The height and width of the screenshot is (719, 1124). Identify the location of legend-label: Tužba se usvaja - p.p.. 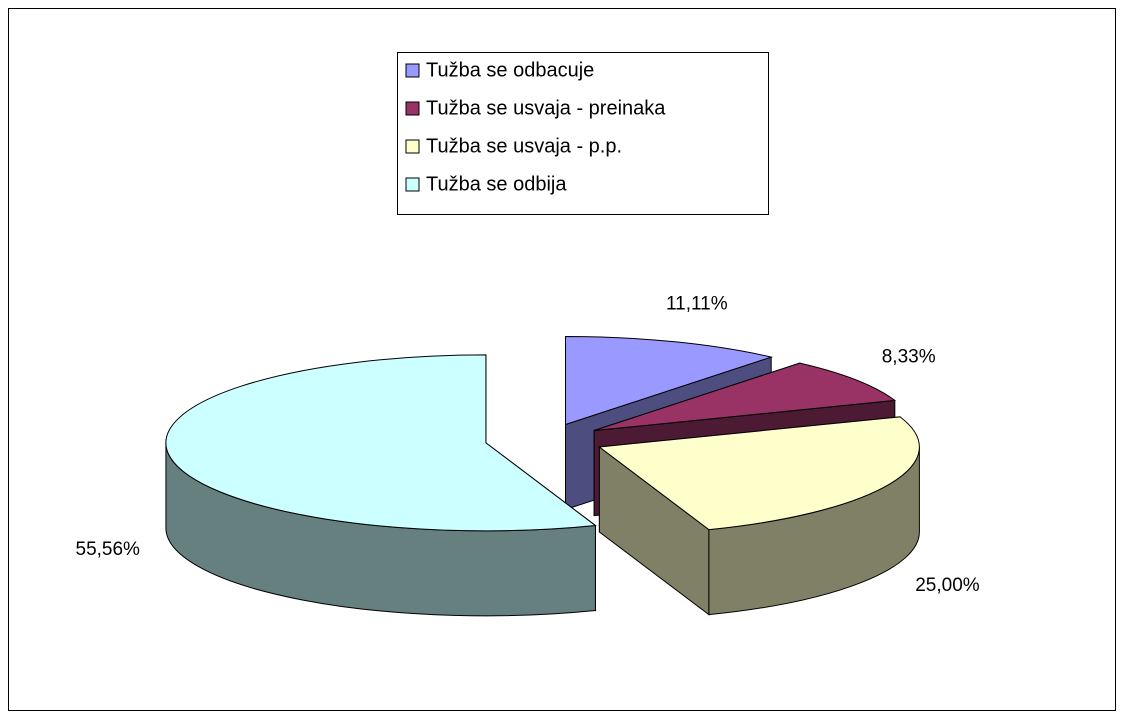
(524, 146).